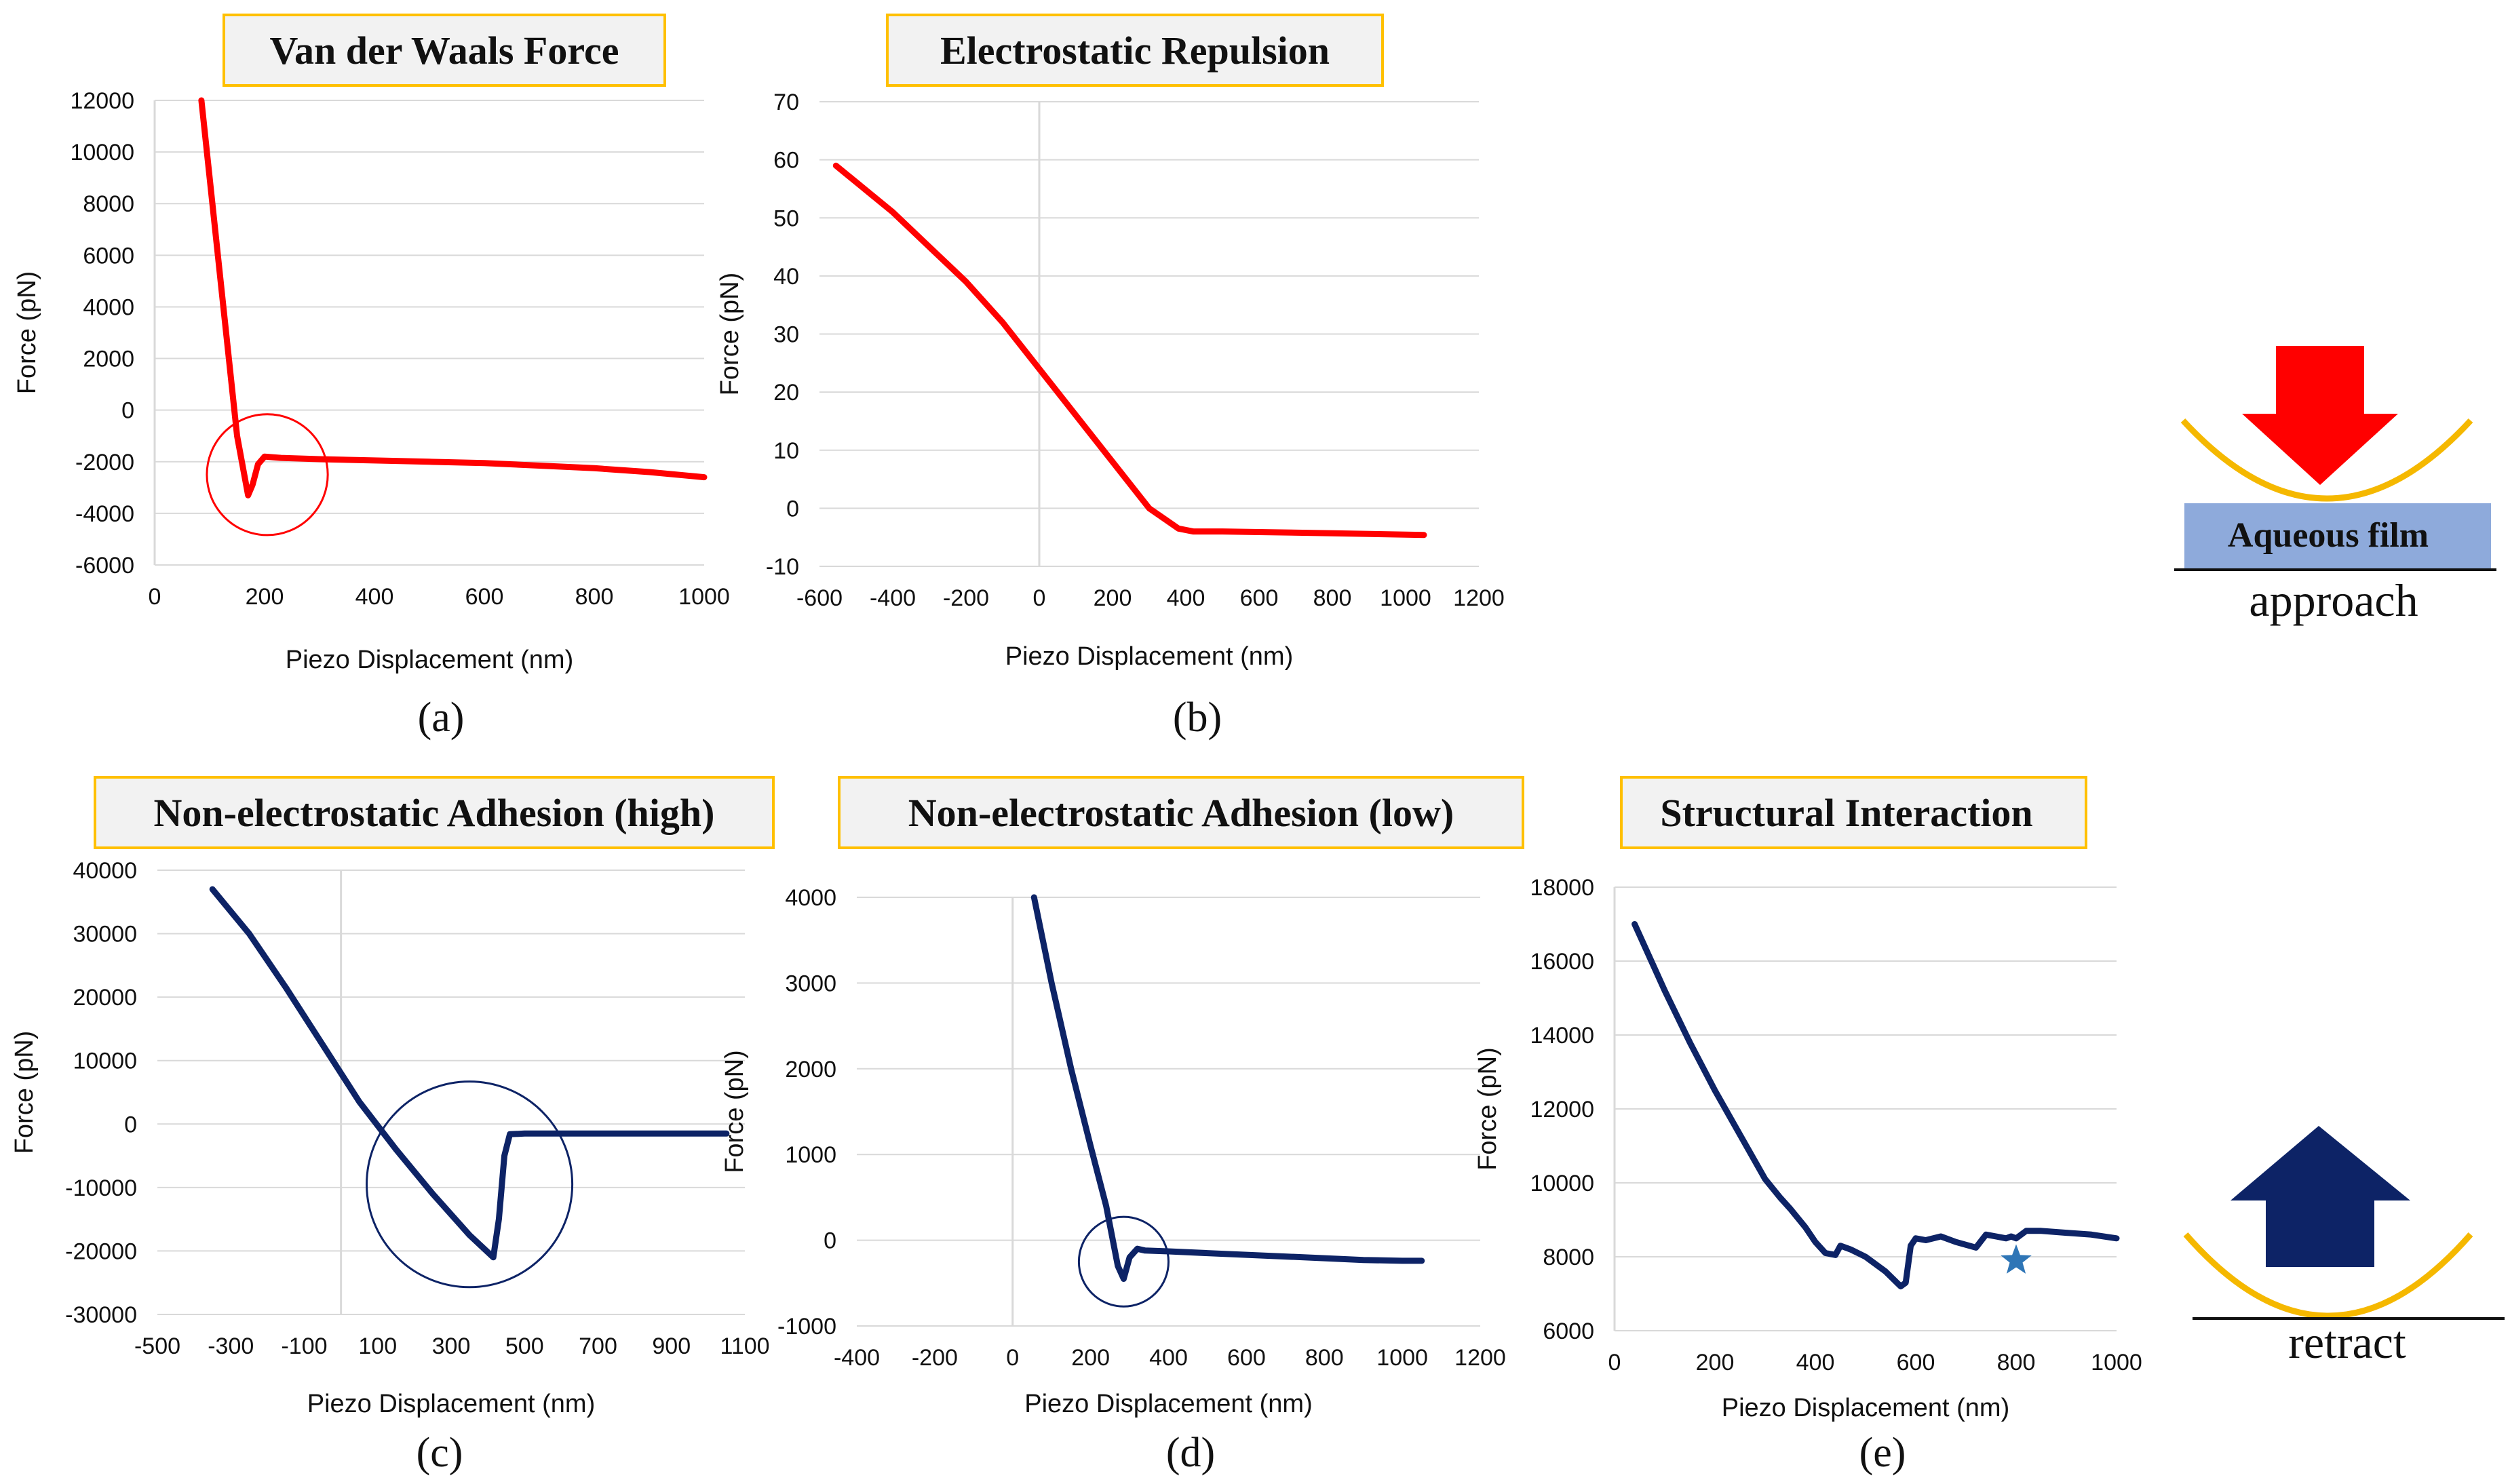 This screenshot has width=2510, height=1484. Describe the element at coordinates (374, 597) in the screenshot. I see `x-tick-label-a-2: 400` at that location.